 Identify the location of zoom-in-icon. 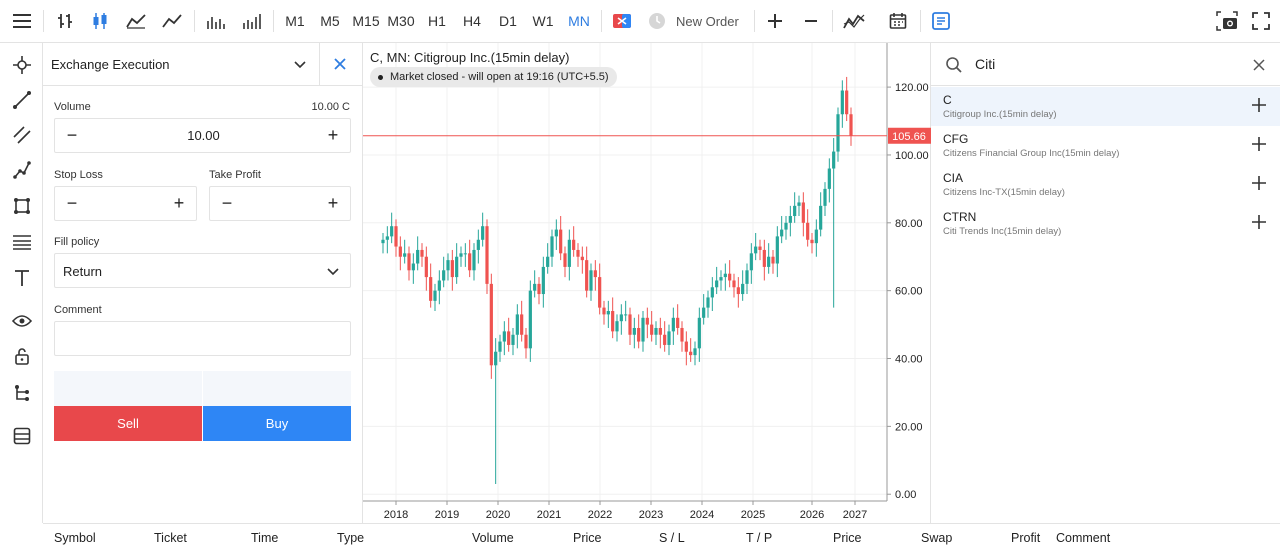
(775, 21).